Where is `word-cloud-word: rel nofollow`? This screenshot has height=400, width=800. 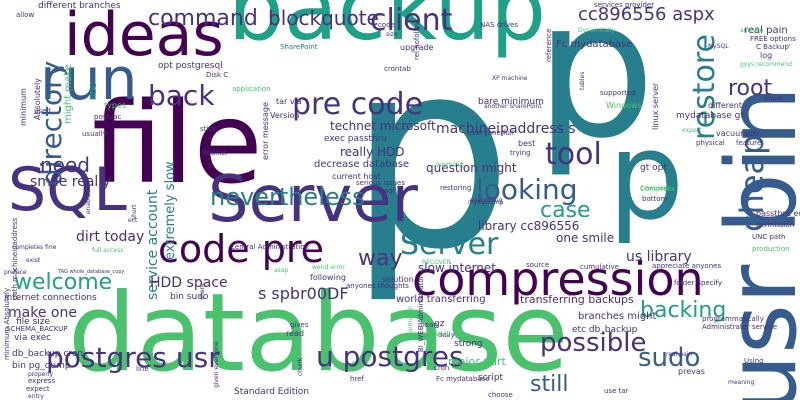
word-cloud-word: rel nofollow is located at coordinates (417, 39).